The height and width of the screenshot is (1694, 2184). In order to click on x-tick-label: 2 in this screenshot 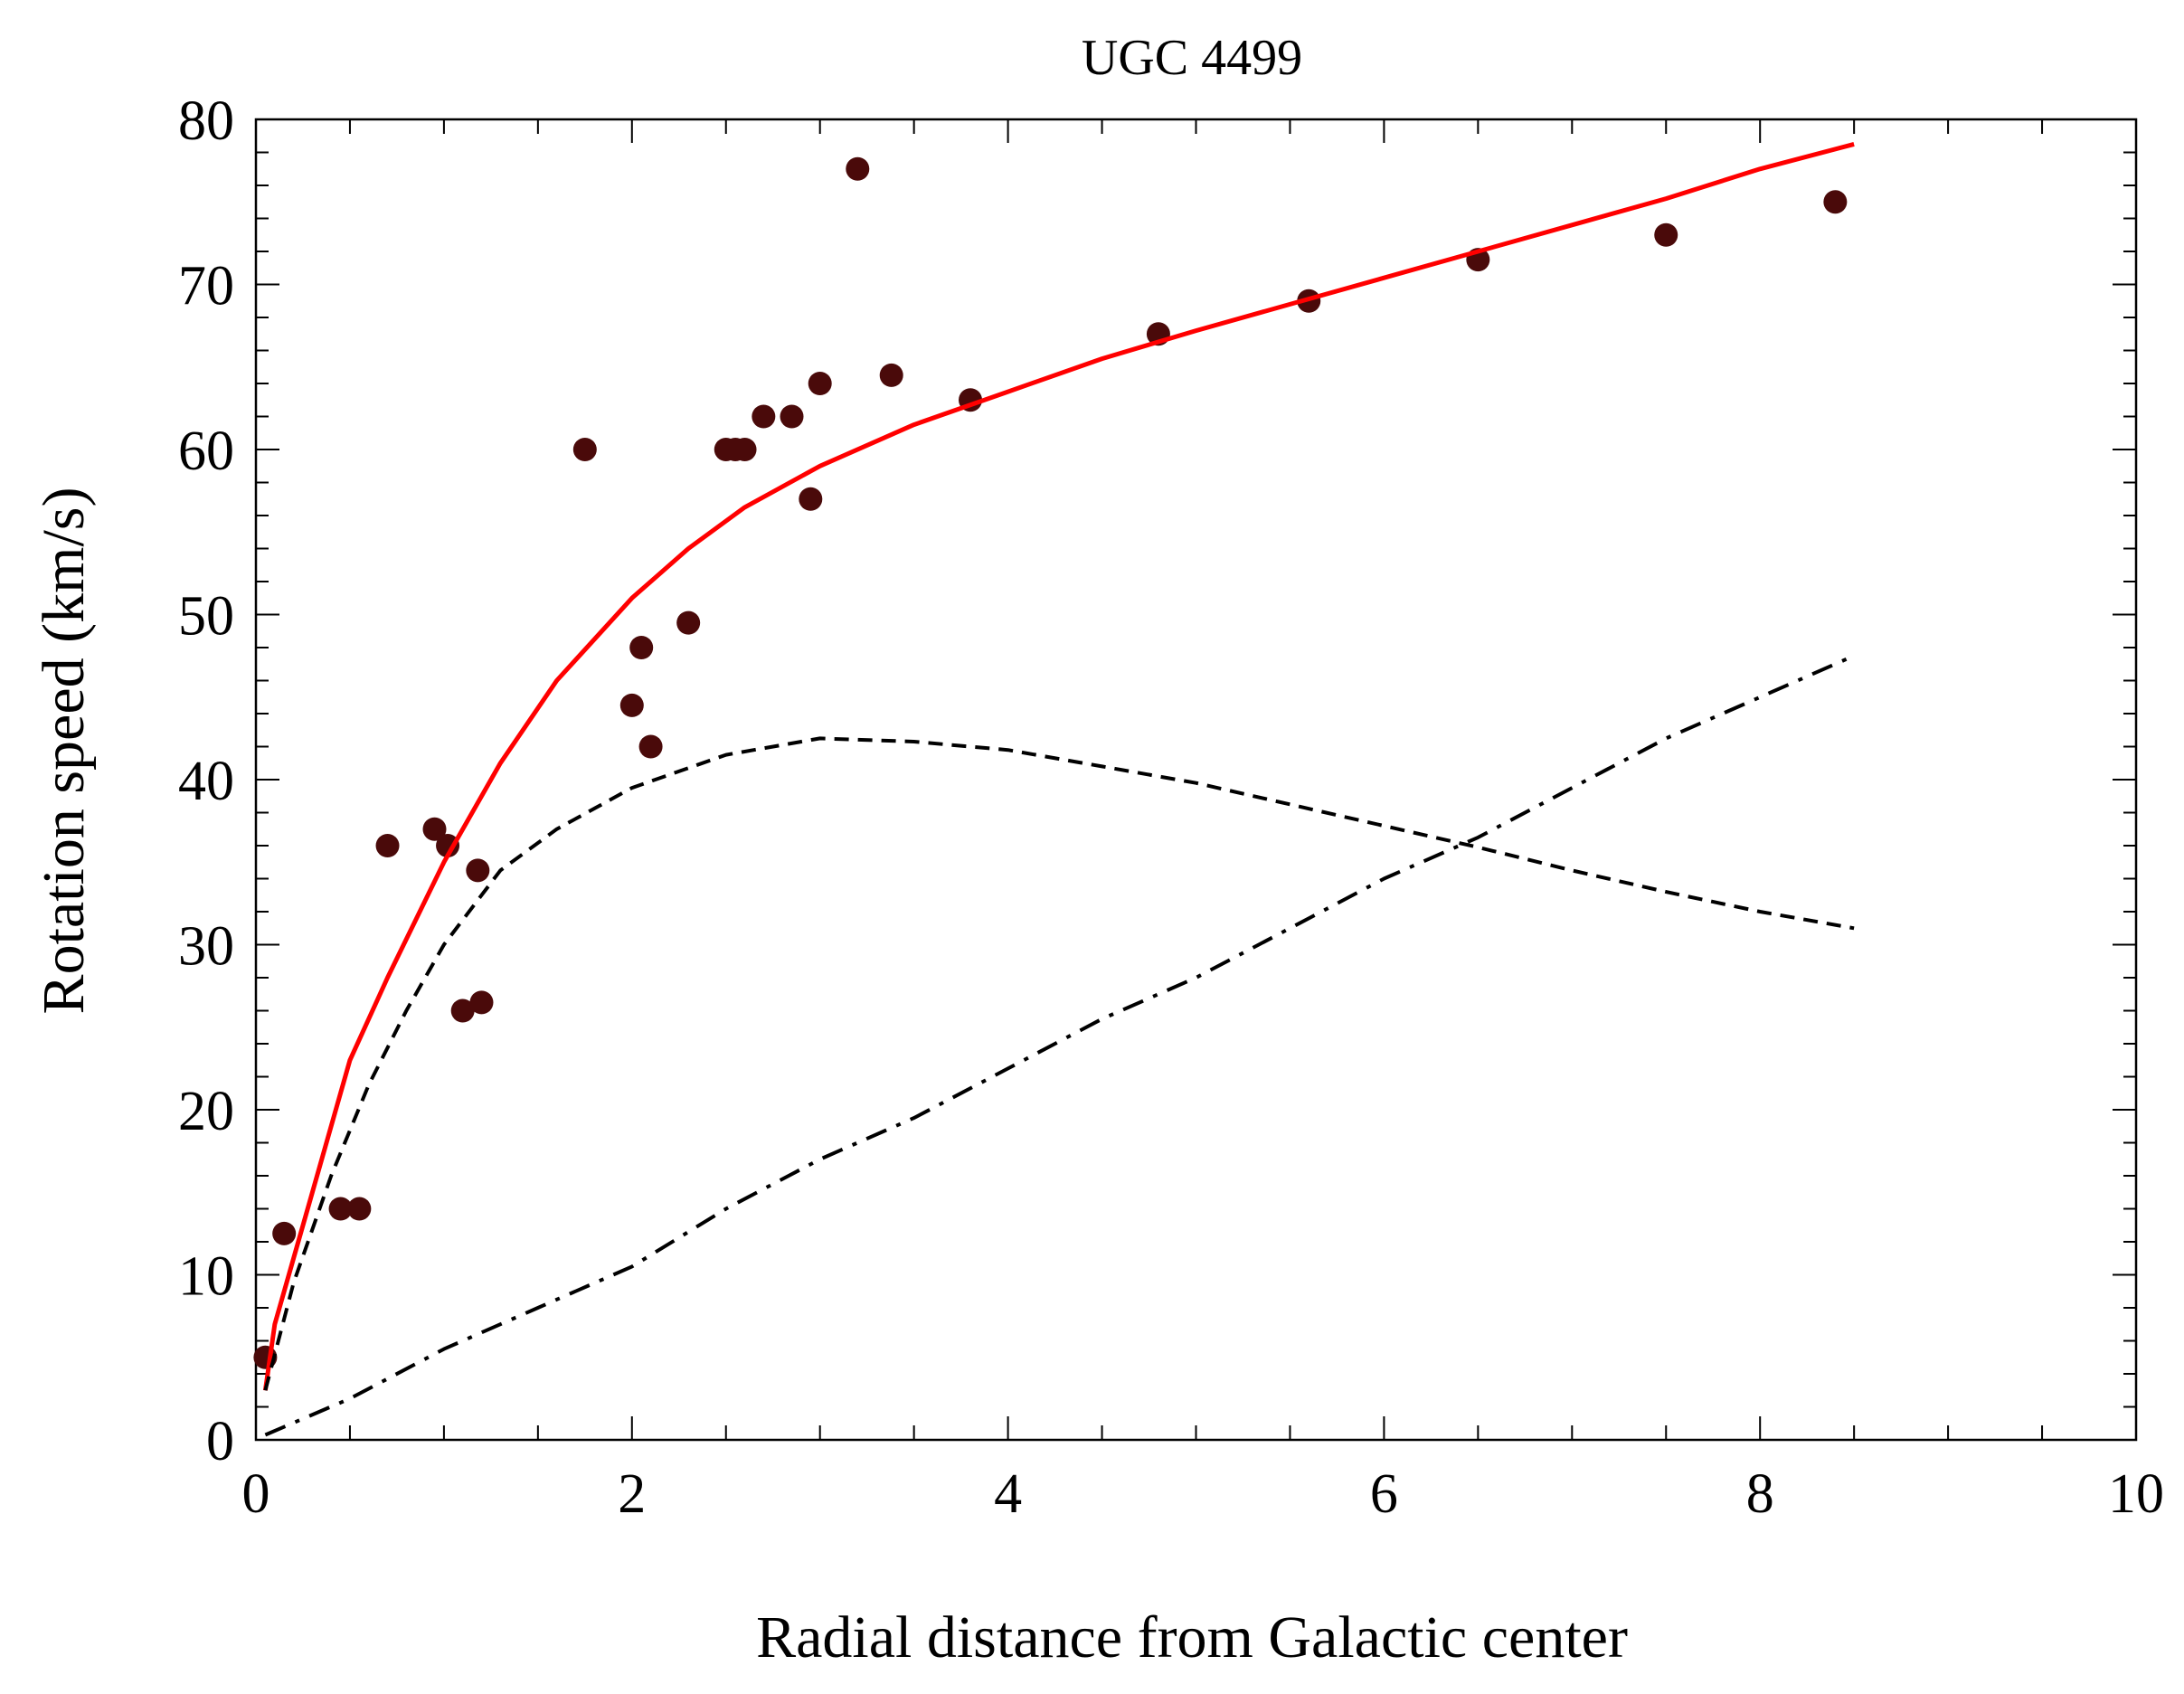, I will do `click(632, 1494)`.